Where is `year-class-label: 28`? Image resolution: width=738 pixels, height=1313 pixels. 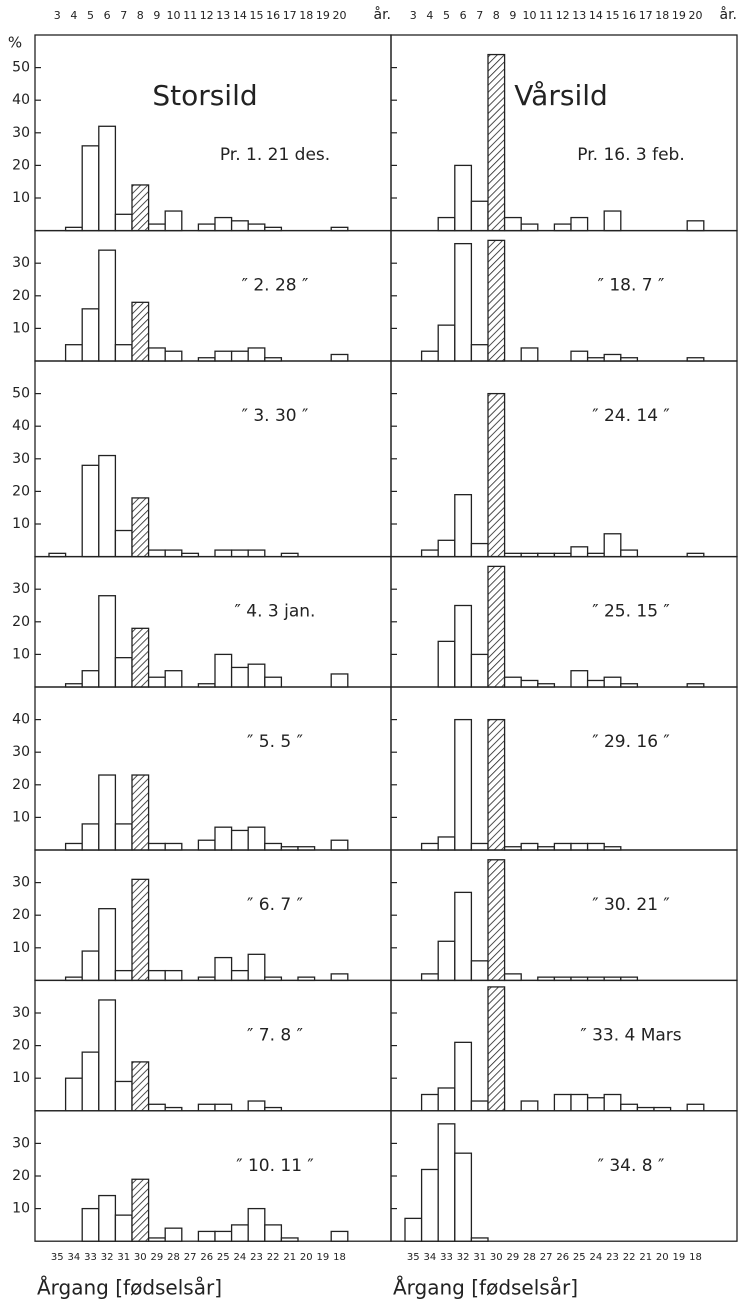
year-class-label: 28 is located at coordinates (529, 1257).